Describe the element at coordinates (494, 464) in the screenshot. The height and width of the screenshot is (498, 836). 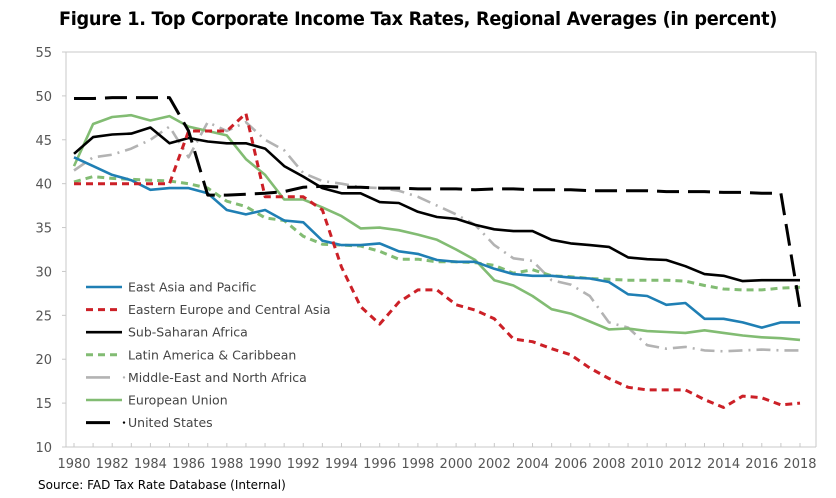
I see `x-tick-label: 2002` at that location.